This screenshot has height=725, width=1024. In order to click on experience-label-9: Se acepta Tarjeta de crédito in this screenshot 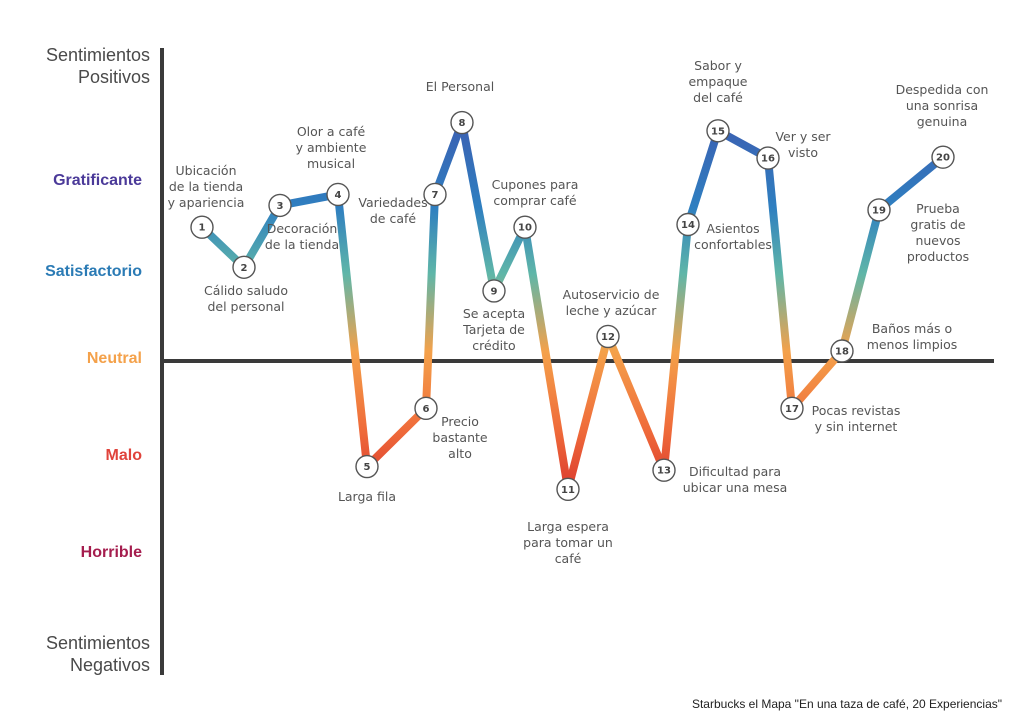, I will do `click(493, 329)`.